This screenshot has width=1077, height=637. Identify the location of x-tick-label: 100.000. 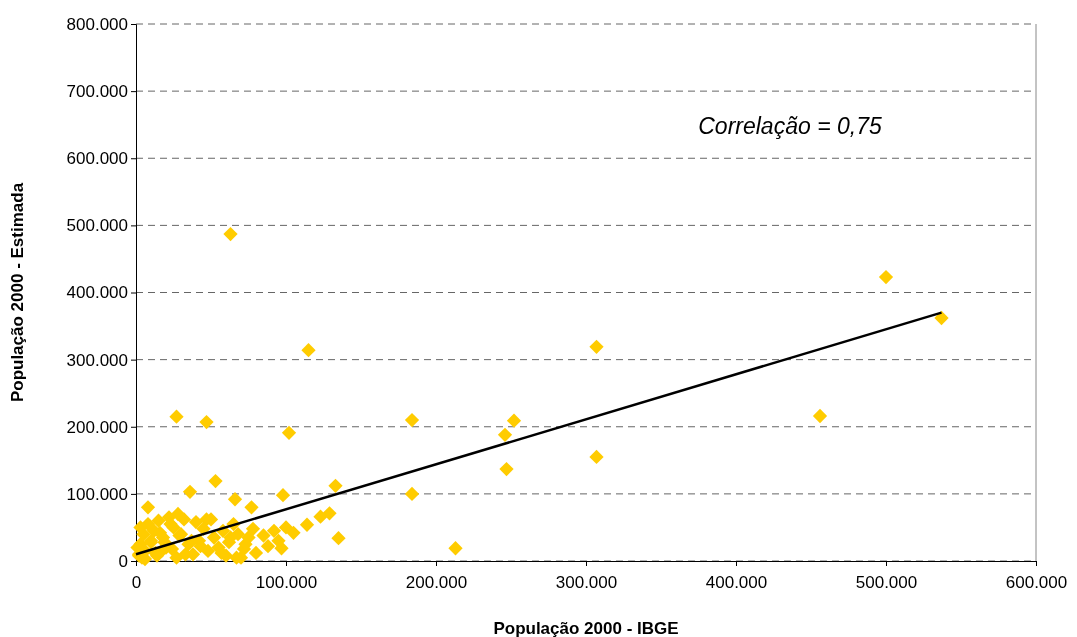
(286, 582).